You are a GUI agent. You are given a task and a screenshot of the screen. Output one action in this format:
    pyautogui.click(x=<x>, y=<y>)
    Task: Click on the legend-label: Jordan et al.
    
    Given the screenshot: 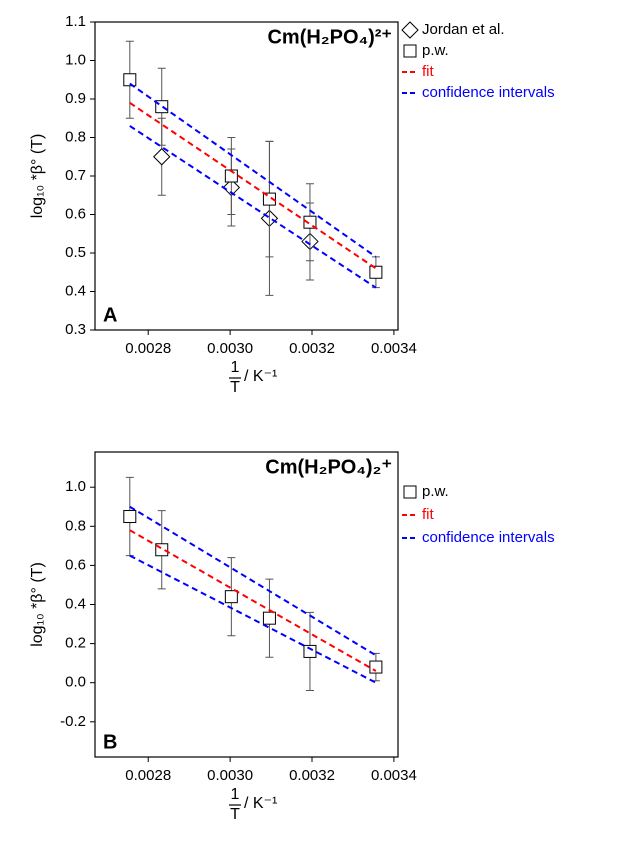 What is the action you would take?
    pyautogui.click(x=463, y=29)
    